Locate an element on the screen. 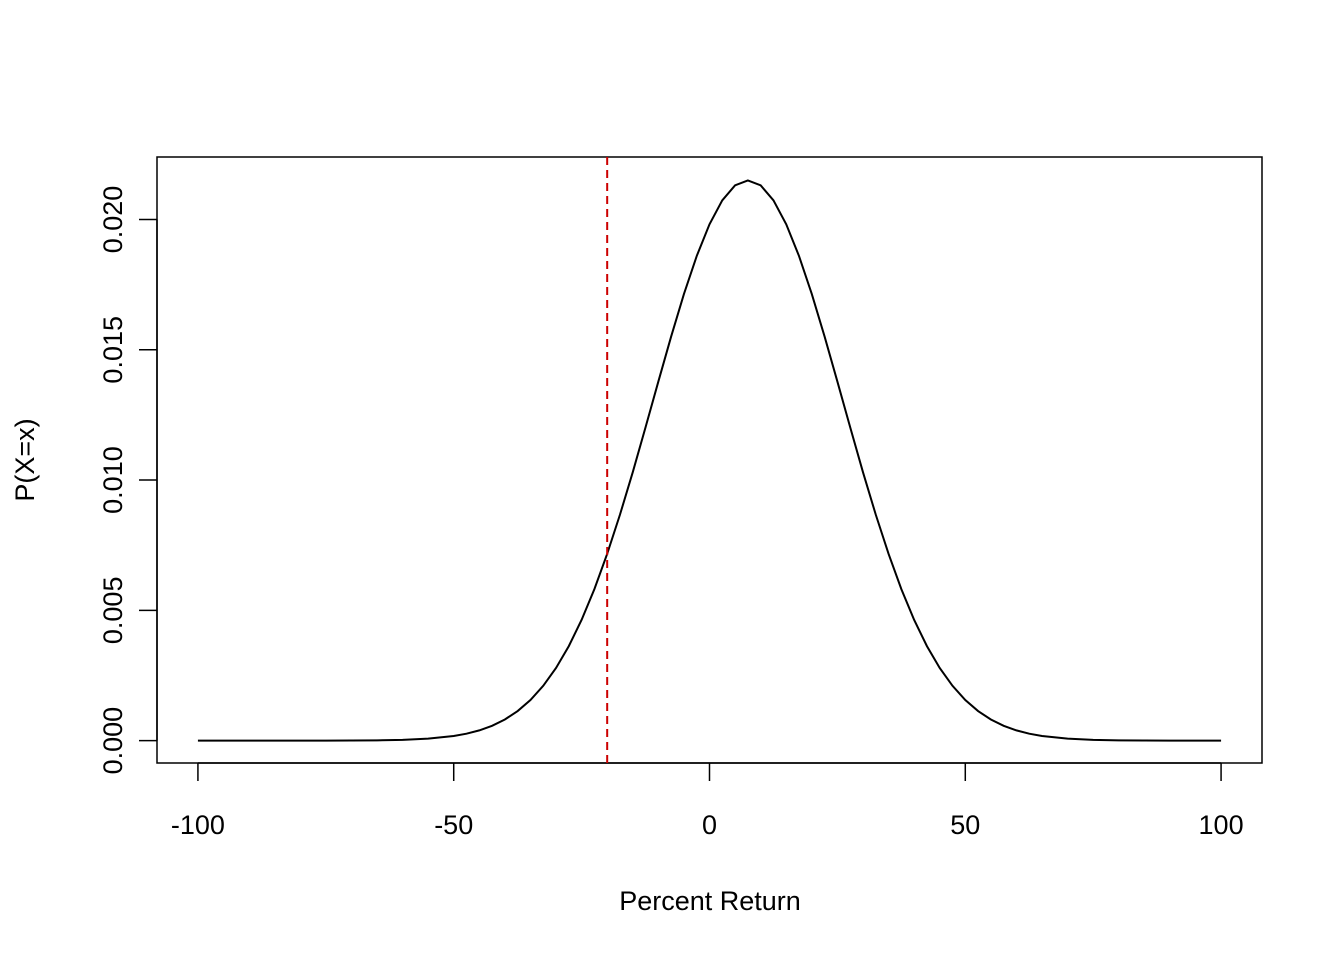 The width and height of the screenshot is (1344, 965). y-axis-label: P(X=x) is located at coordinates (25, 459).